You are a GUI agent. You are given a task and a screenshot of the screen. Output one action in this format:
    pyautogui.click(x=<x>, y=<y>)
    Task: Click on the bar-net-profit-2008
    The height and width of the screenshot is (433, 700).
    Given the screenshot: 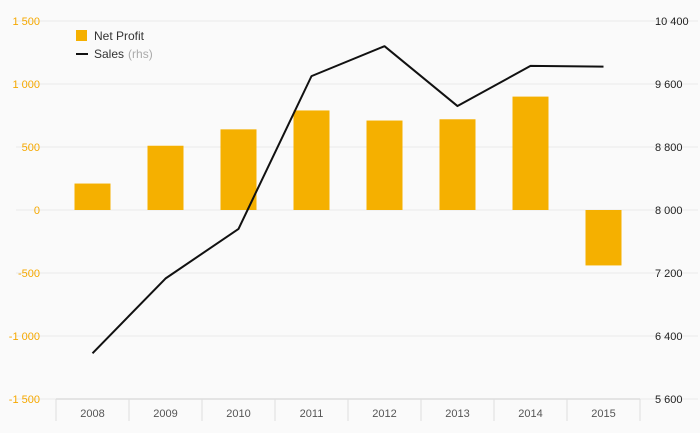 What is the action you would take?
    pyautogui.click(x=92, y=196)
    